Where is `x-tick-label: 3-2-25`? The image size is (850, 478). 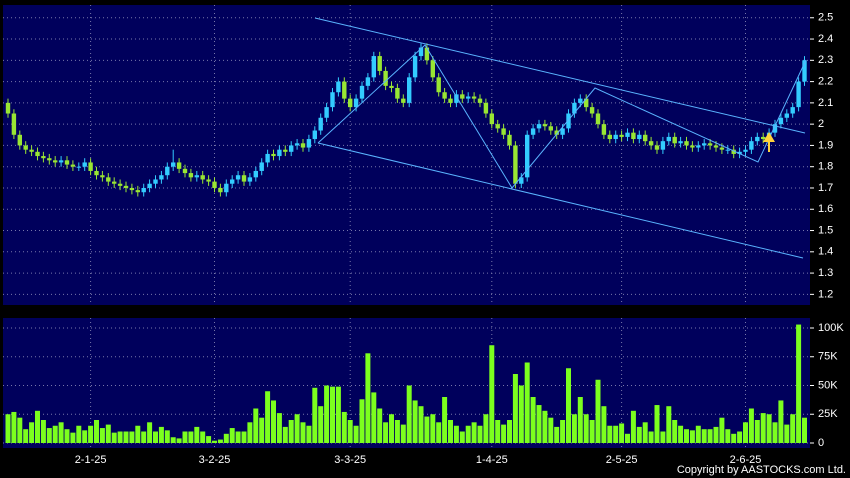 x-tick-label: 3-2-25 is located at coordinates (215, 460).